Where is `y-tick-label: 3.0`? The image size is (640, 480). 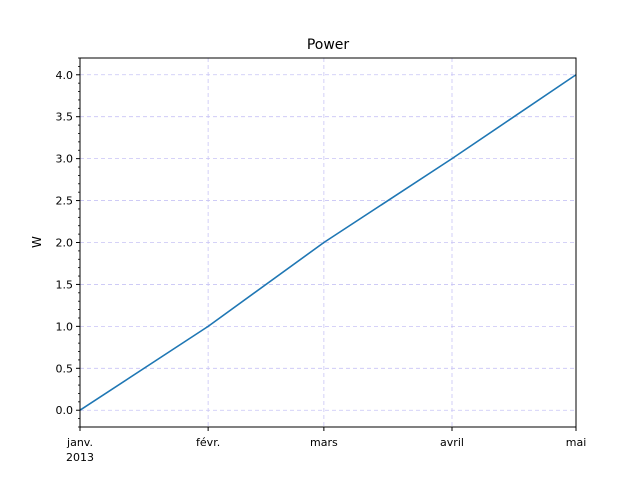
y-tick-label: 3.0 is located at coordinates (65, 159).